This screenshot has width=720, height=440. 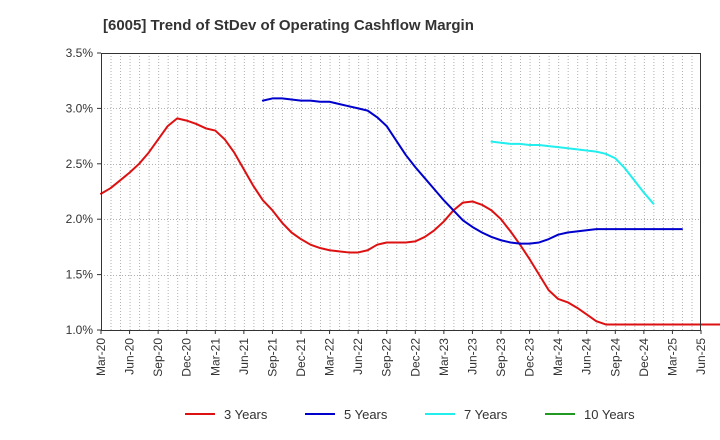 What do you see at coordinates (158, 357) in the screenshot?
I see `x-tick-label: Sep-20` at bounding box center [158, 357].